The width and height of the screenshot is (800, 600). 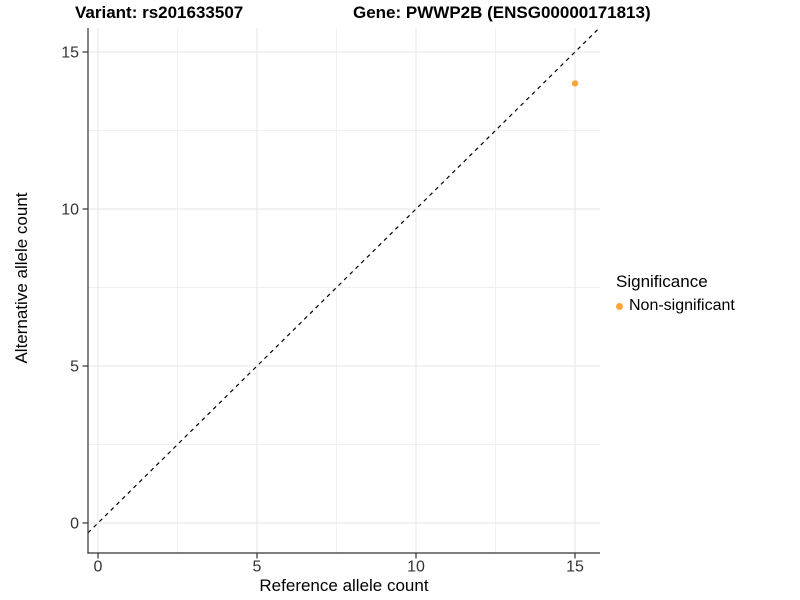 I want to click on y-tick-label: 5, so click(x=74, y=367).